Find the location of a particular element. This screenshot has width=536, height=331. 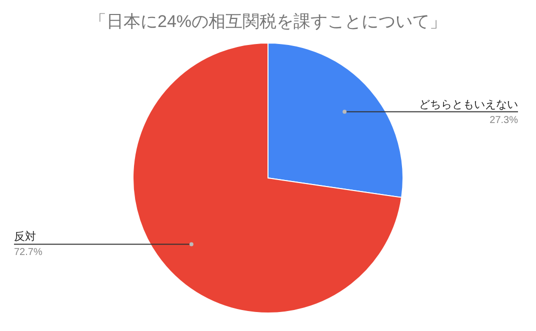

chart-title: 「日本に24%の相互関税を課すことについて」 is located at coordinates (268, 21).